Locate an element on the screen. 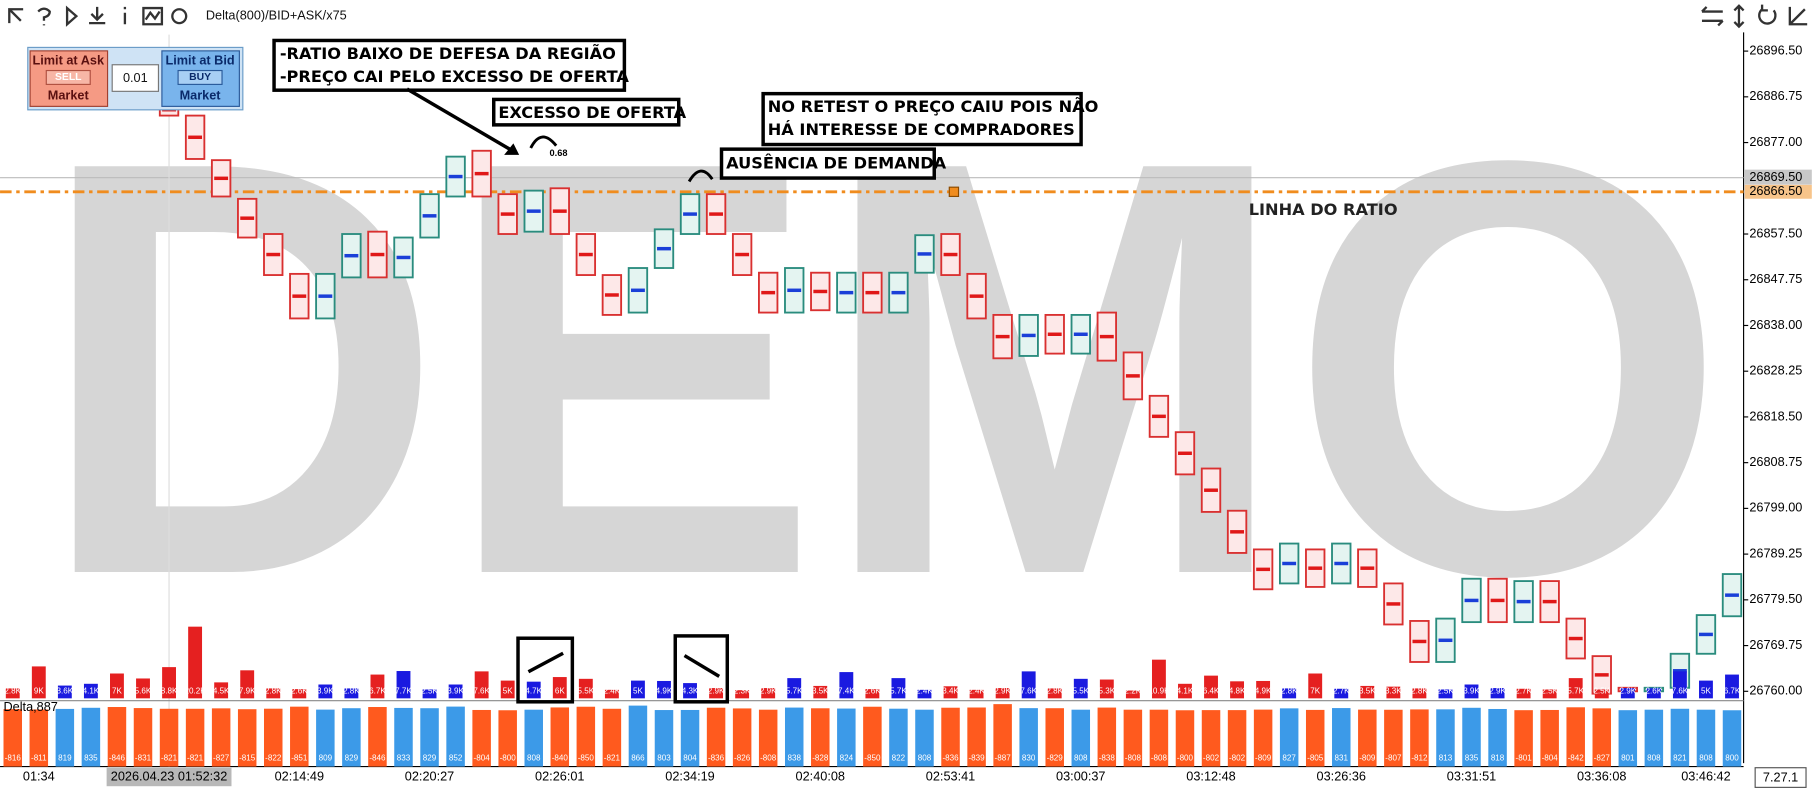  delta-label: -838 is located at coordinates (1107, 758).